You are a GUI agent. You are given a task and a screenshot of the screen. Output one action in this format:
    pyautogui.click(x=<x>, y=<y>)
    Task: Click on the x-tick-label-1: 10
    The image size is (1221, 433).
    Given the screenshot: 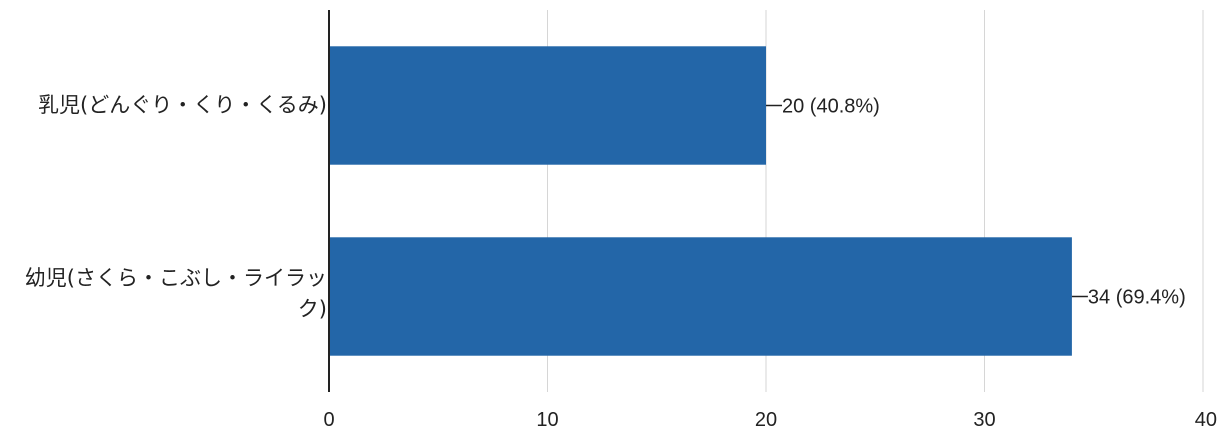 What is the action you would take?
    pyautogui.click(x=547, y=420)
    